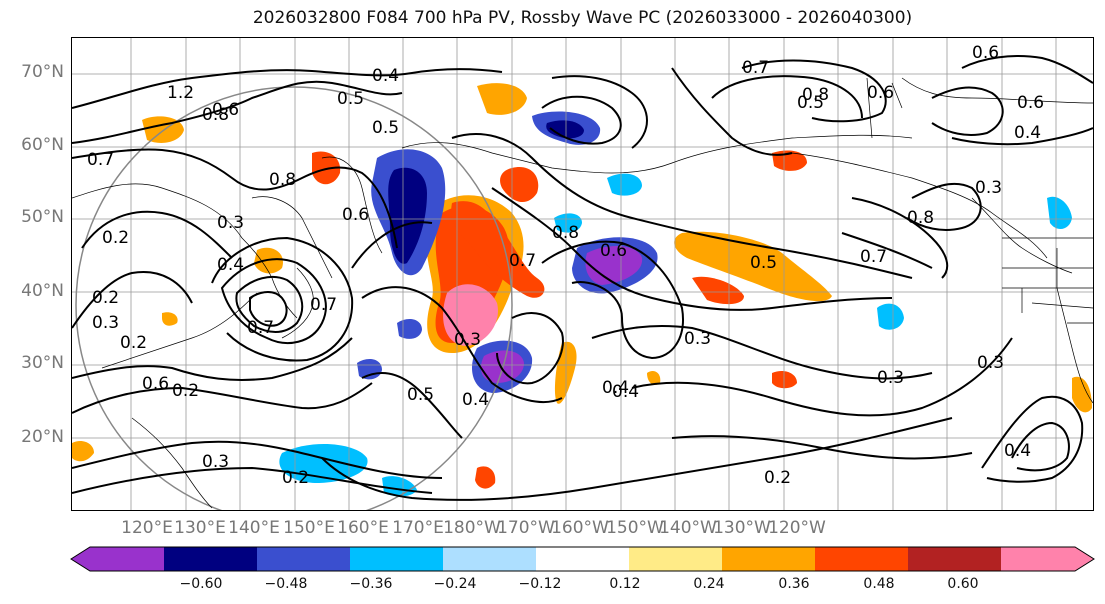  I want to click on lon-label-160w: 160°W, so click(580, 528).